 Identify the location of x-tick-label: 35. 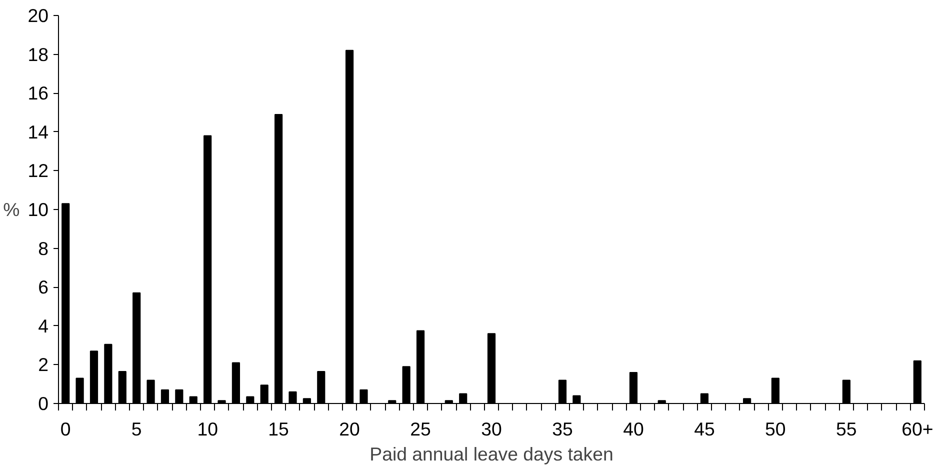
(562, 429).